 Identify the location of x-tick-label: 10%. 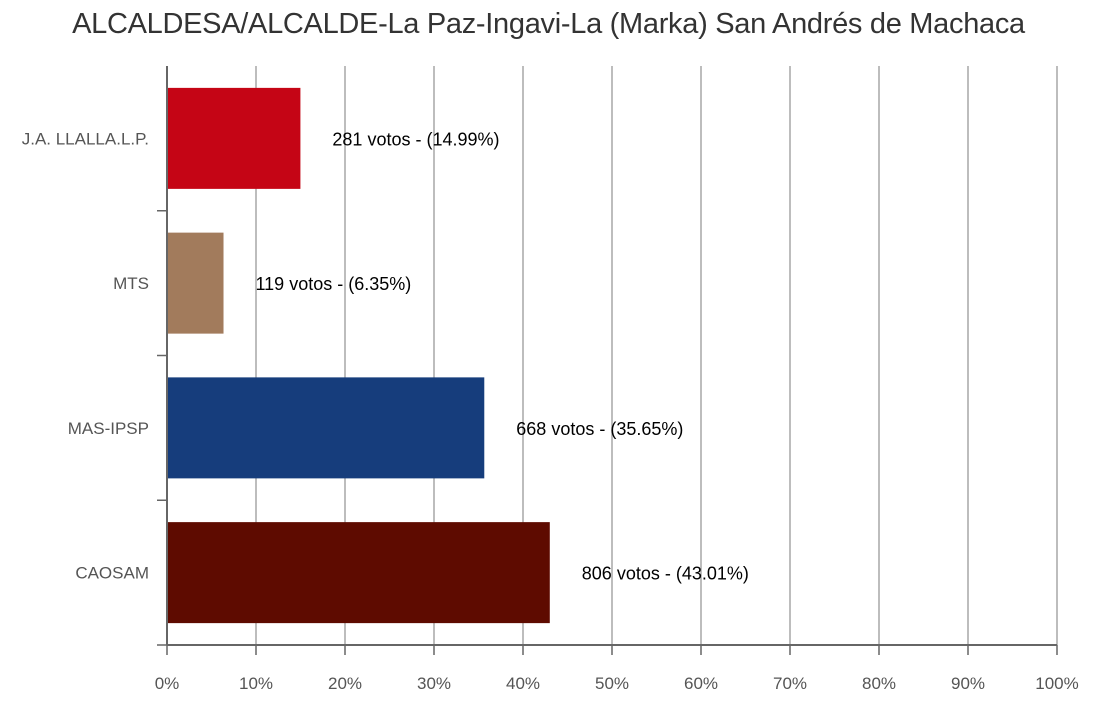
(256, 683).